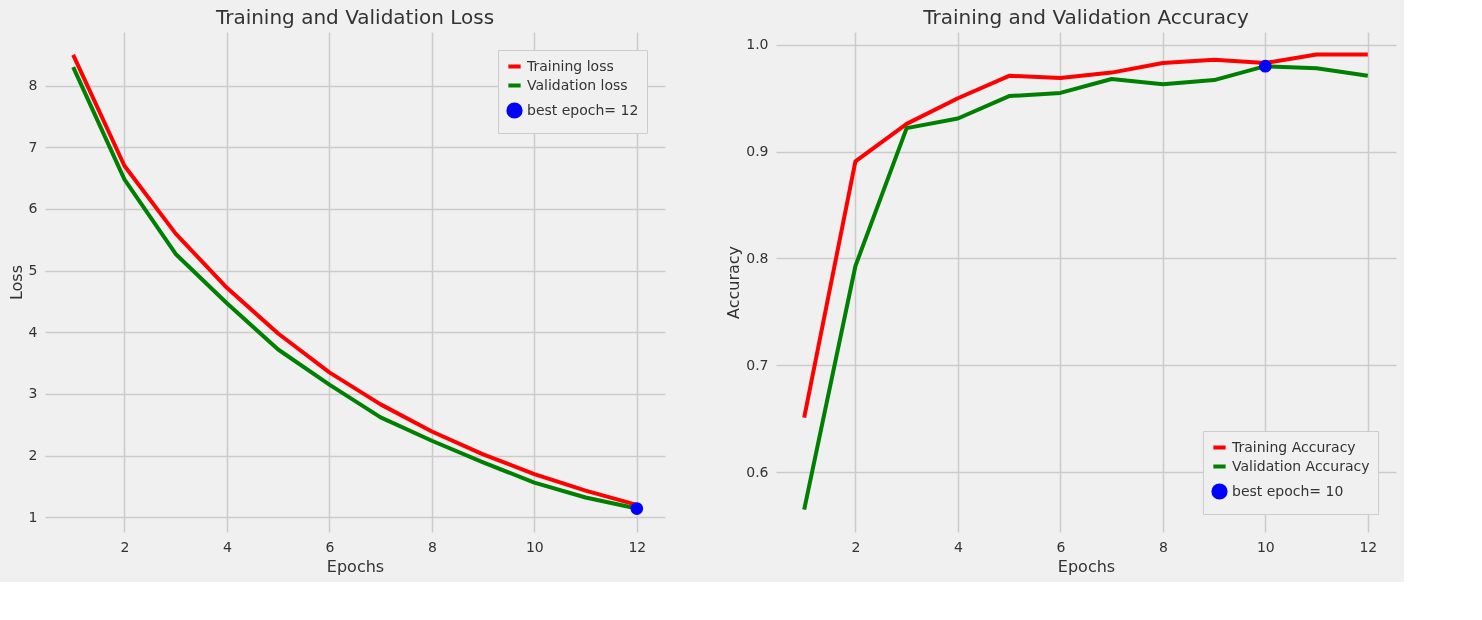  What do you see at coordinates (354, 17) in the screenshot?
I see `chart-title: Training and Validation Loss` at bounding box center [354, 17].